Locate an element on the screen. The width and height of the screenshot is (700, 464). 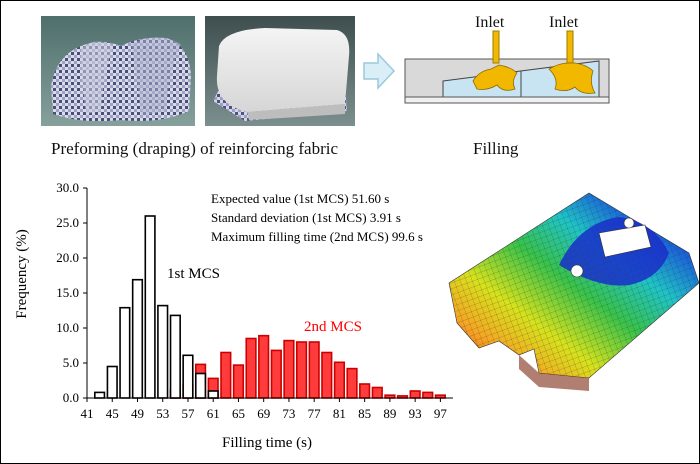
annotation-standard-deviation: Standard deviation (1st MCS) 3.91 s is located at coordinates (306, 217).